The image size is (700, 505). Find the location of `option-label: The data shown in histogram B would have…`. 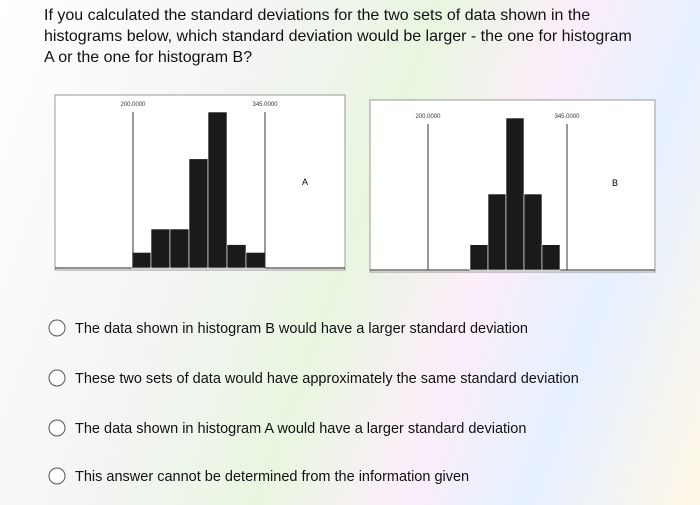

option-label: The data shown in histogram B would have… is located at coordinates (301, 329).